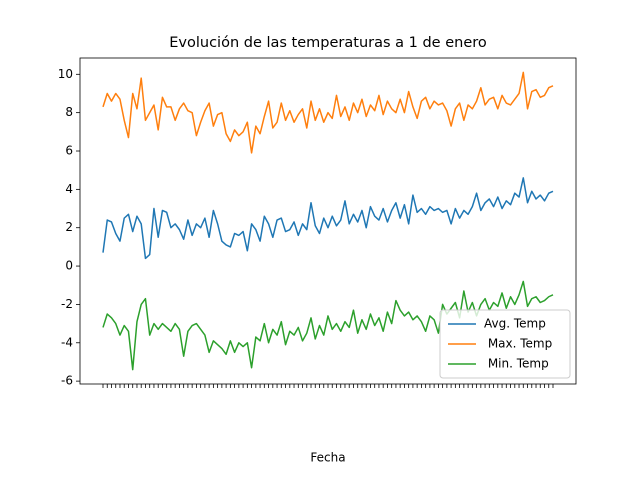 This screenshot has height=480, width=640. I want to click on x-axis-label: Fecha, so click(327, 458).